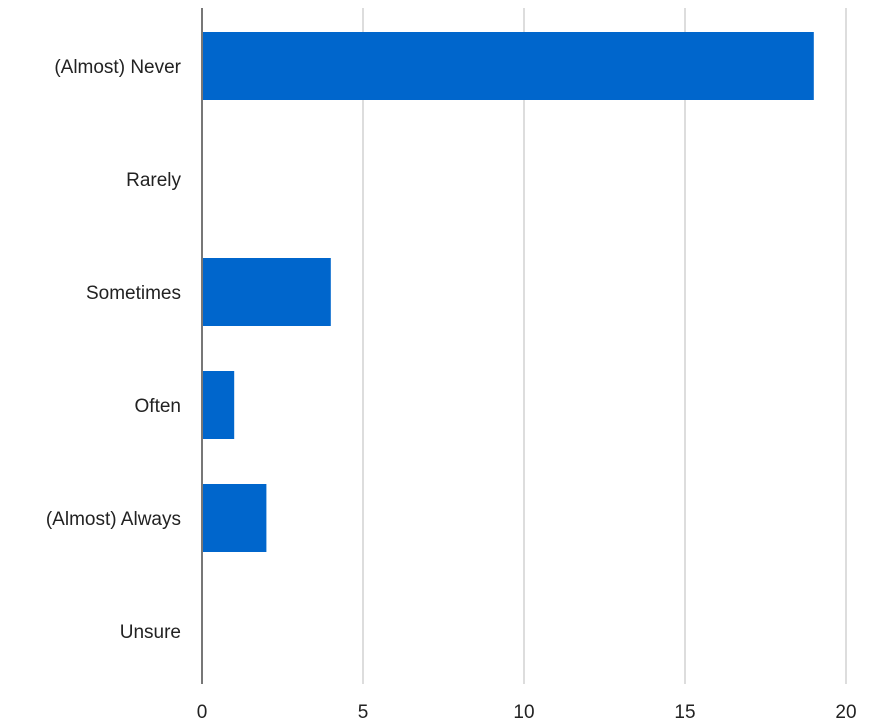 This screenshot has width=875, height=728. I want to click on x-tick-label: 0, so click(202, 712).